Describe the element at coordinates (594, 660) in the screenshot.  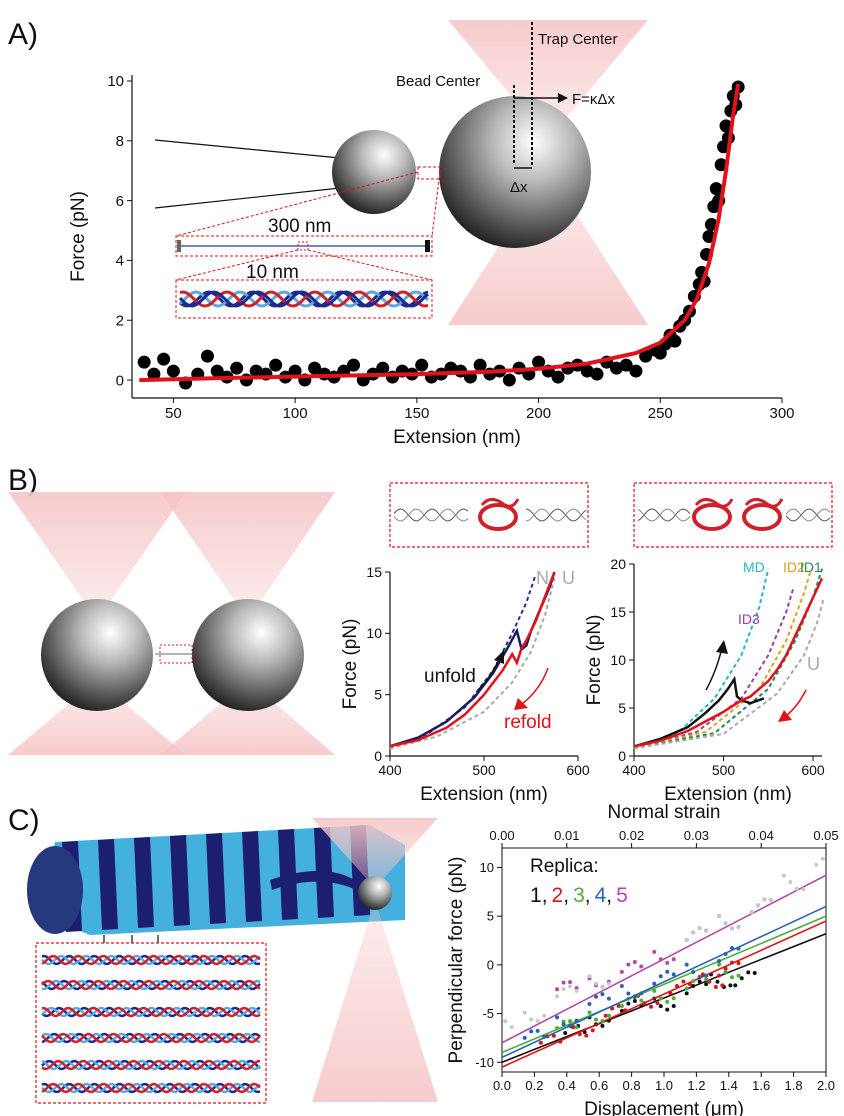
I see `y-axis-label: Force (pN)` at that location.